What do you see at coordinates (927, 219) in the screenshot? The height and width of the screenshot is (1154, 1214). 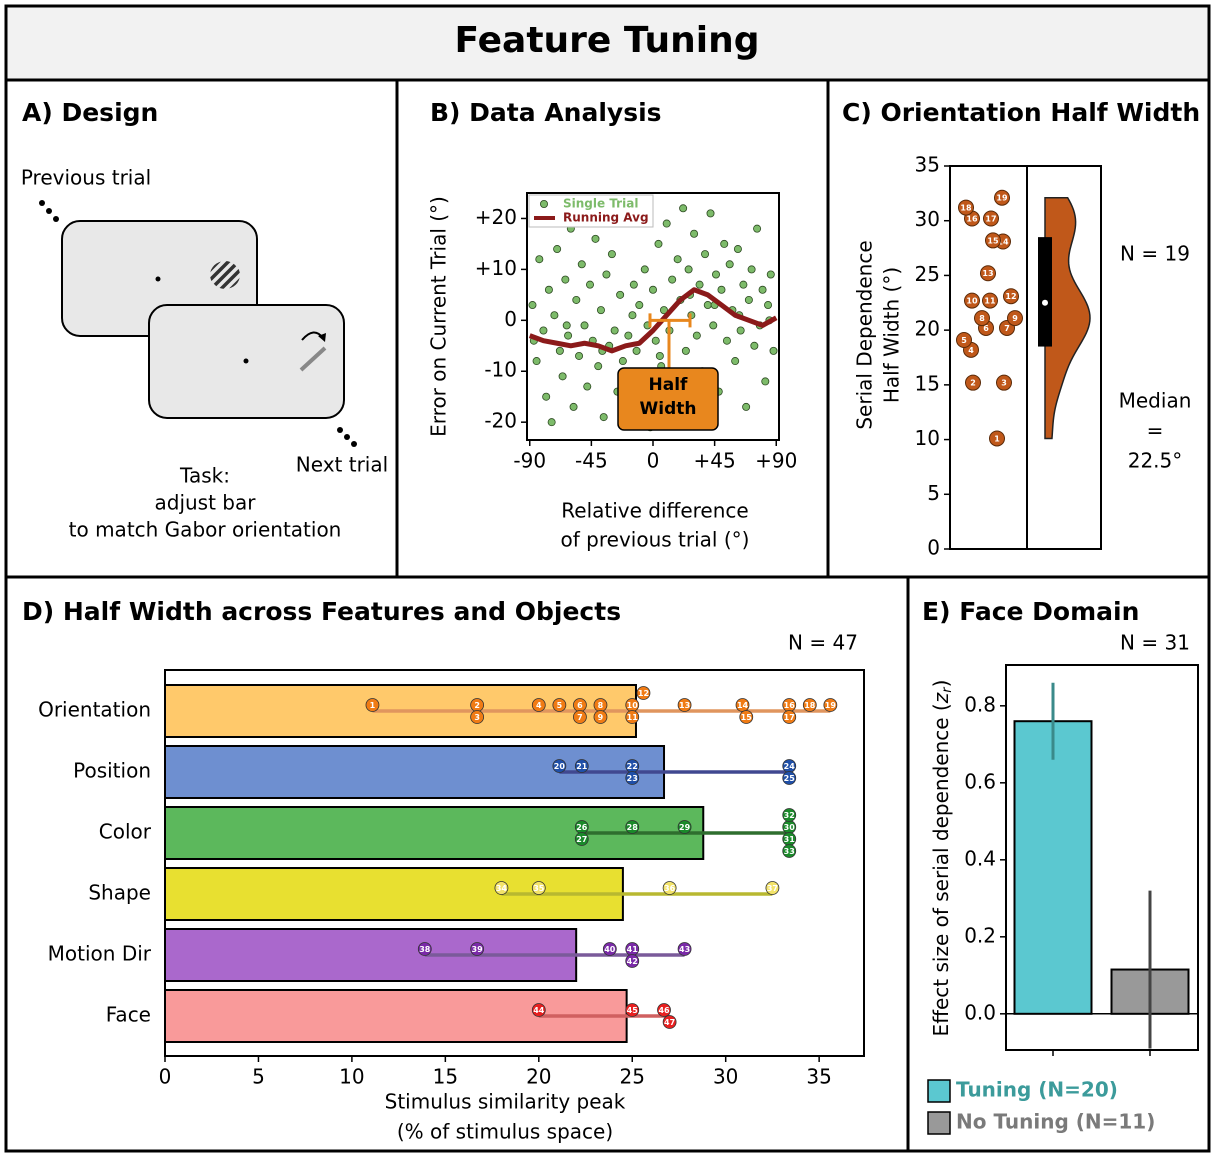 I see `y-tick-label: 30` at bounding box center [927, 219].